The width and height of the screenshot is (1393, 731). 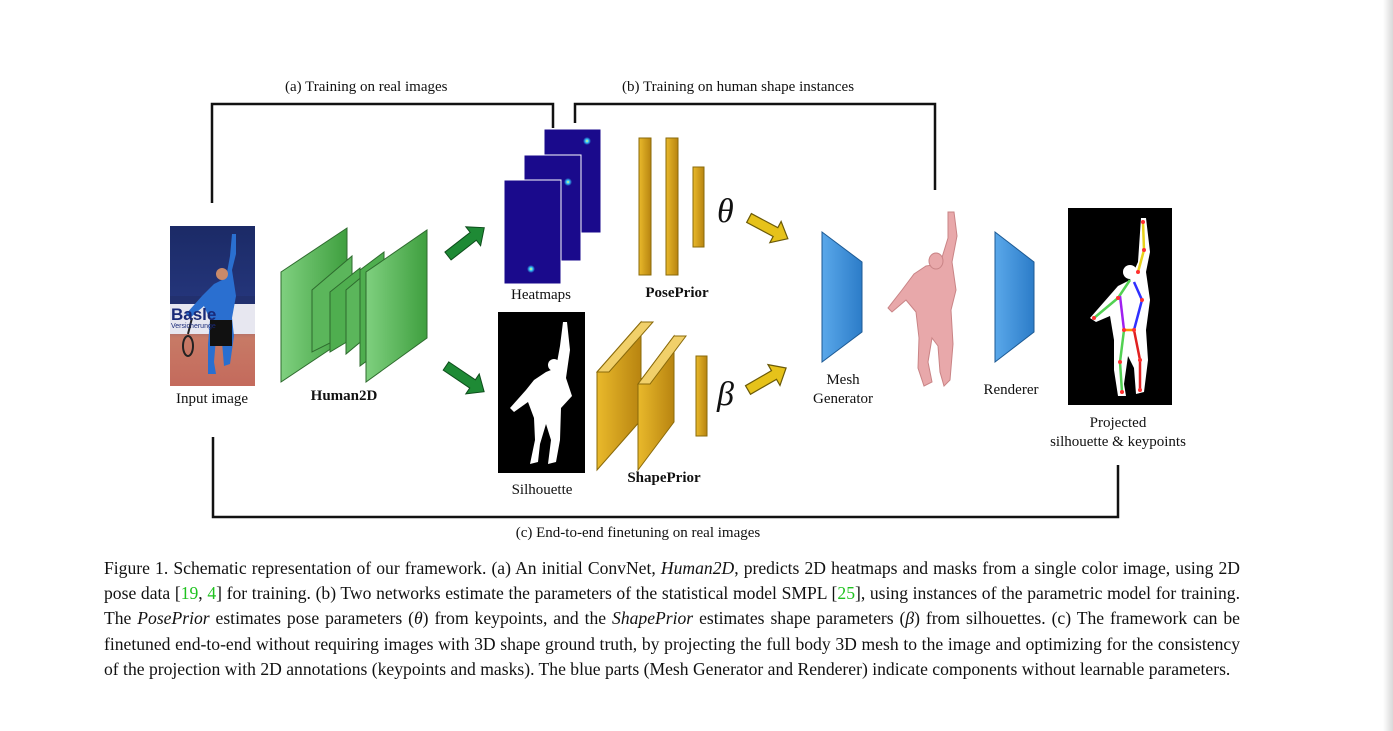 What do you see at coordinates (194, 314) in the screenshot?
I see `photo-banner-text: Basle` at bounding box center [194, 314].